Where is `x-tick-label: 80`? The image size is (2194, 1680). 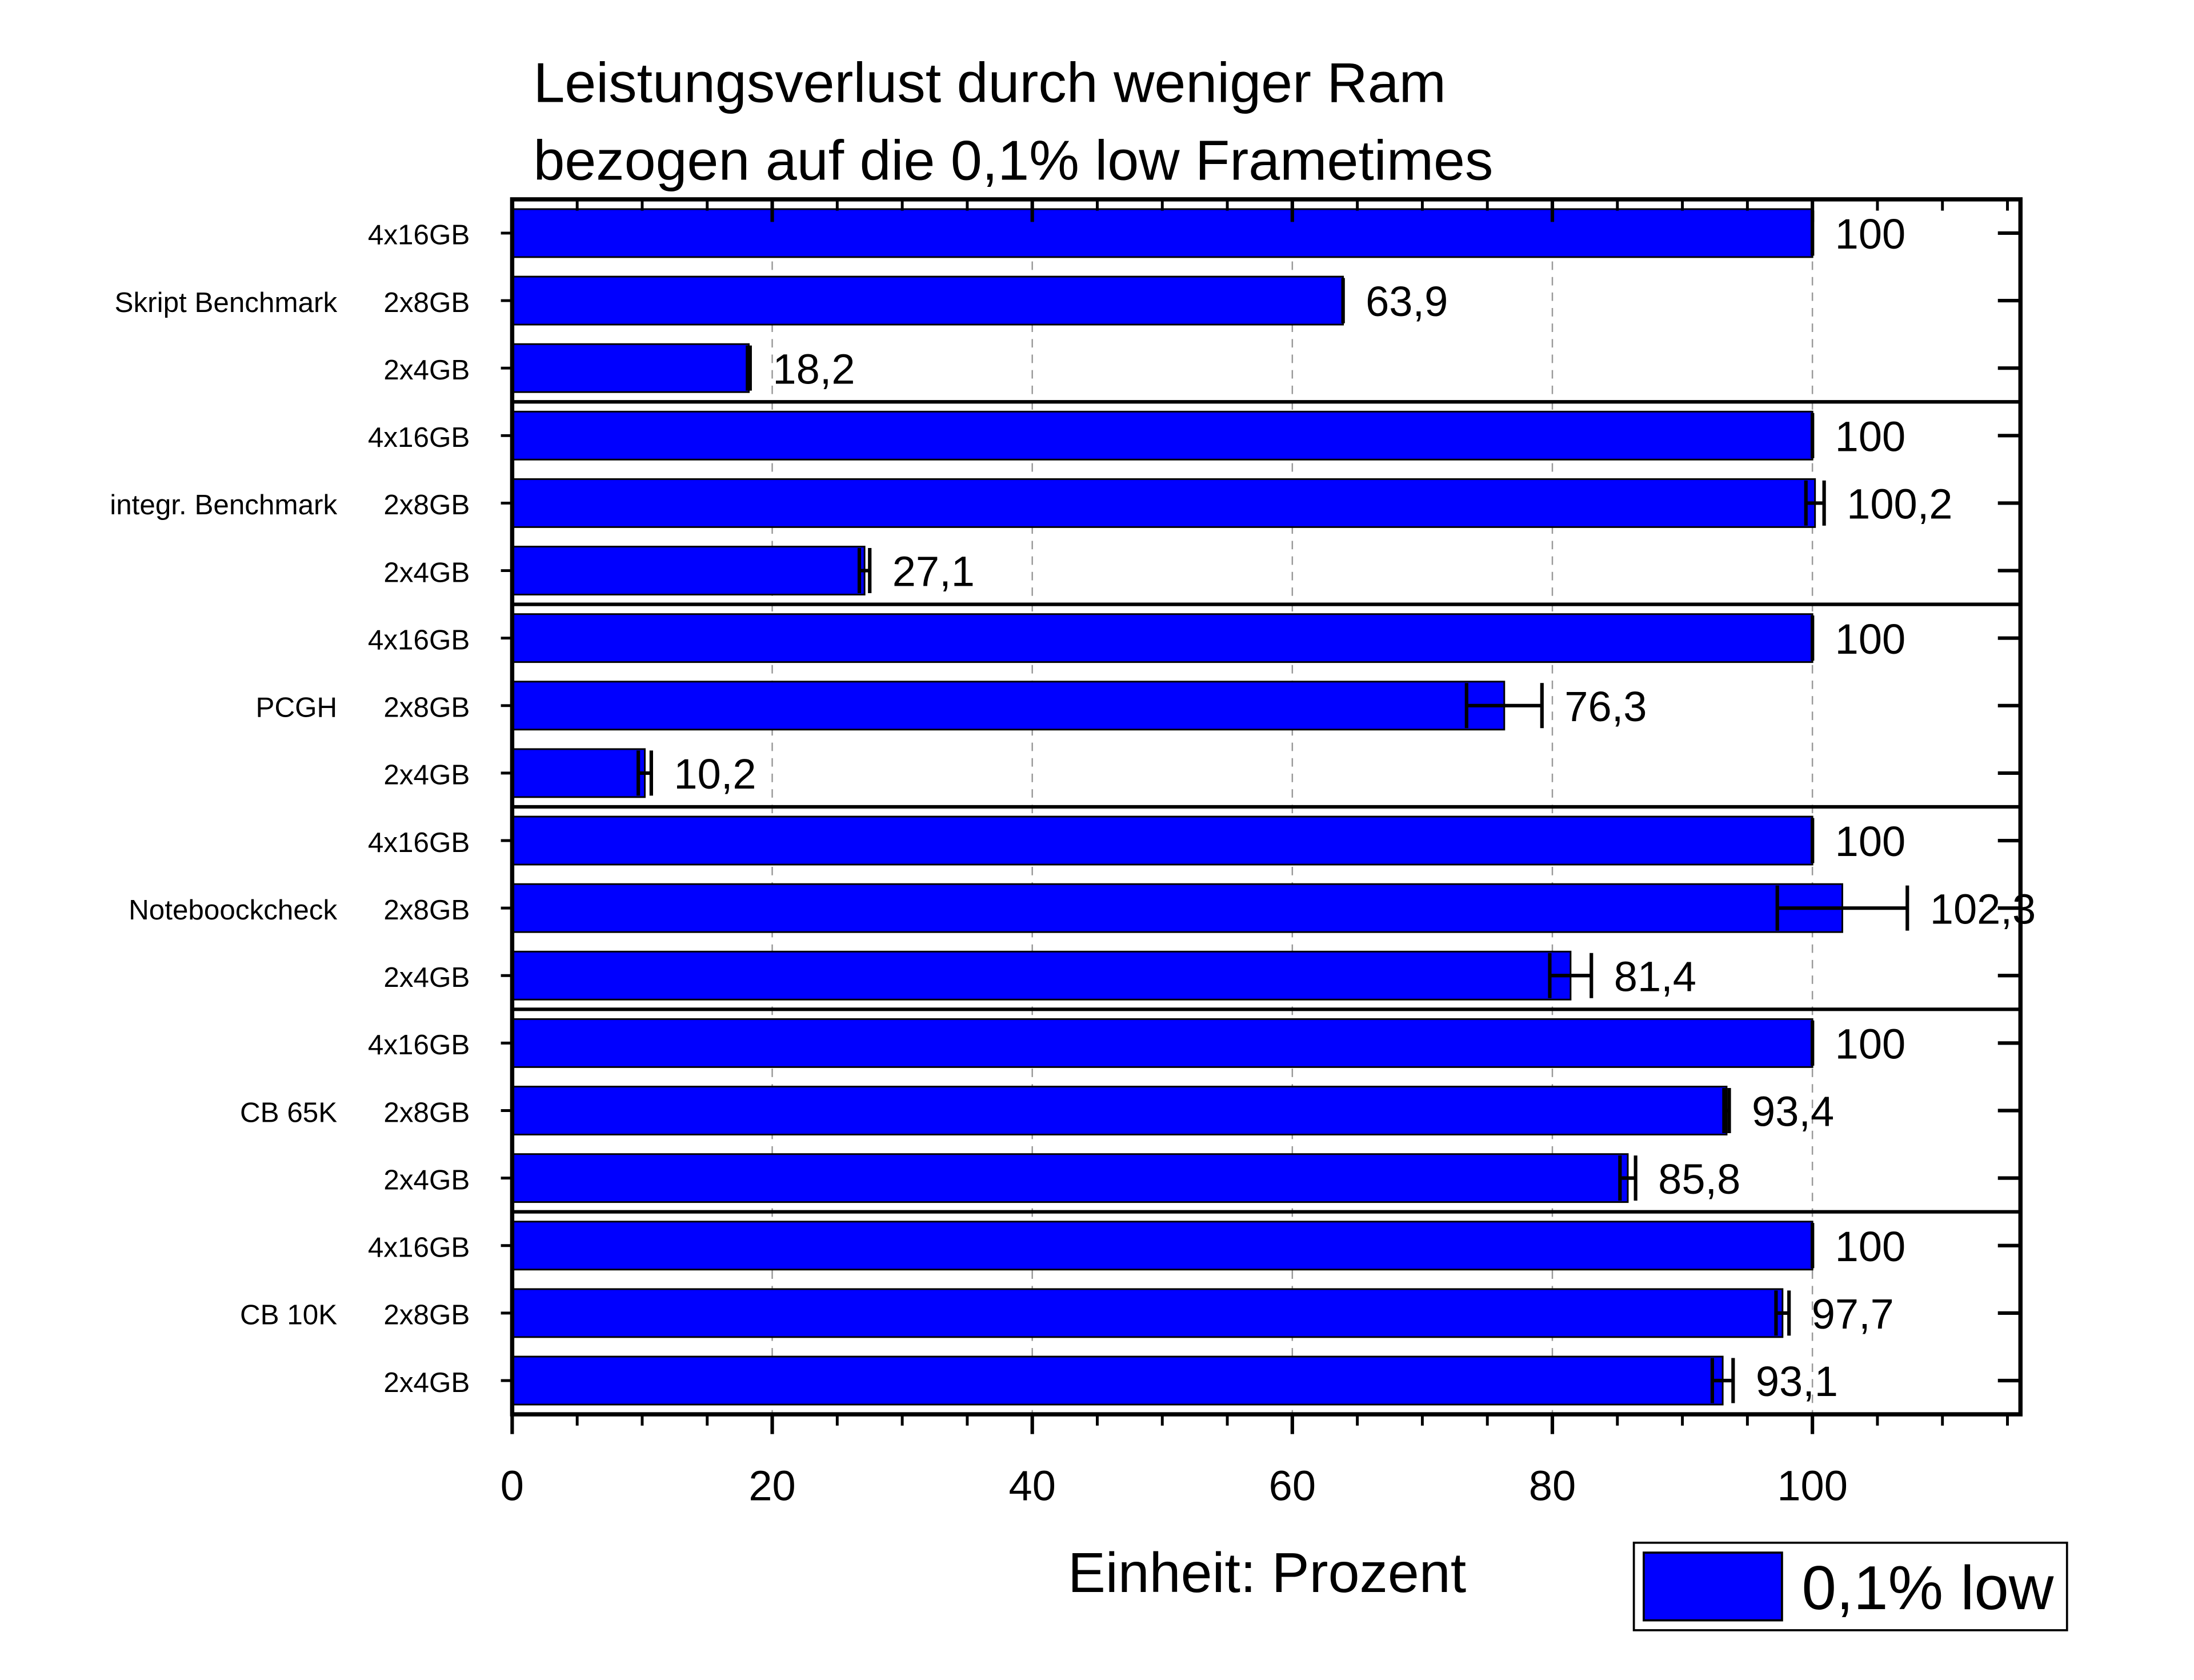
x-tick-label: 80 is located at coordinates (1553, 1486).